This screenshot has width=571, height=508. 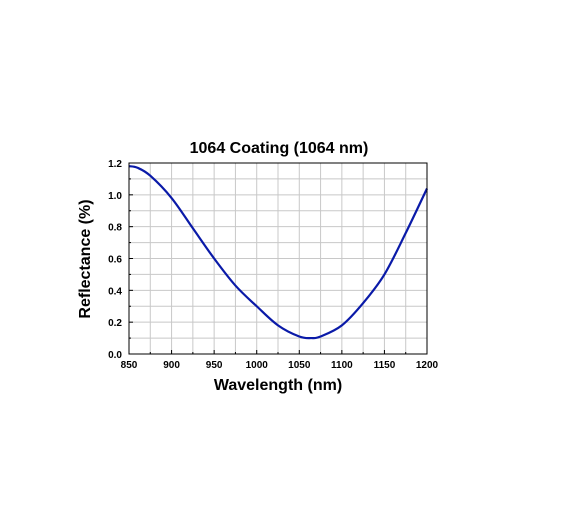 I want to click on x-tick-label: 1150, so click(x=385, y=365).